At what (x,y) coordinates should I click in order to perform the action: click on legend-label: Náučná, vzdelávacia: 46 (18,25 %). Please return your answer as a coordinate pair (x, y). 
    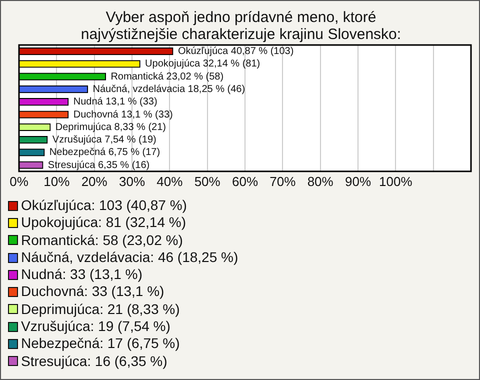
    Looking at the image, I should click on (129, 257).